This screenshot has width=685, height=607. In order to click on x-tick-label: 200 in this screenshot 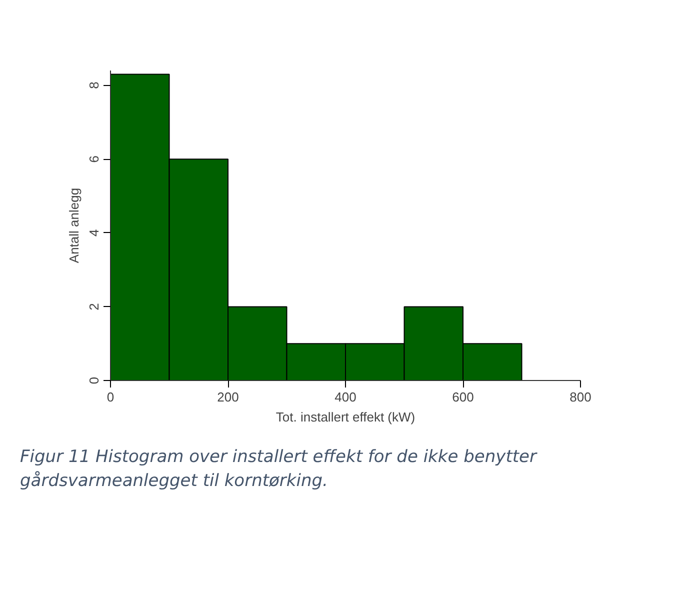, I will do `click(228, 397)`.